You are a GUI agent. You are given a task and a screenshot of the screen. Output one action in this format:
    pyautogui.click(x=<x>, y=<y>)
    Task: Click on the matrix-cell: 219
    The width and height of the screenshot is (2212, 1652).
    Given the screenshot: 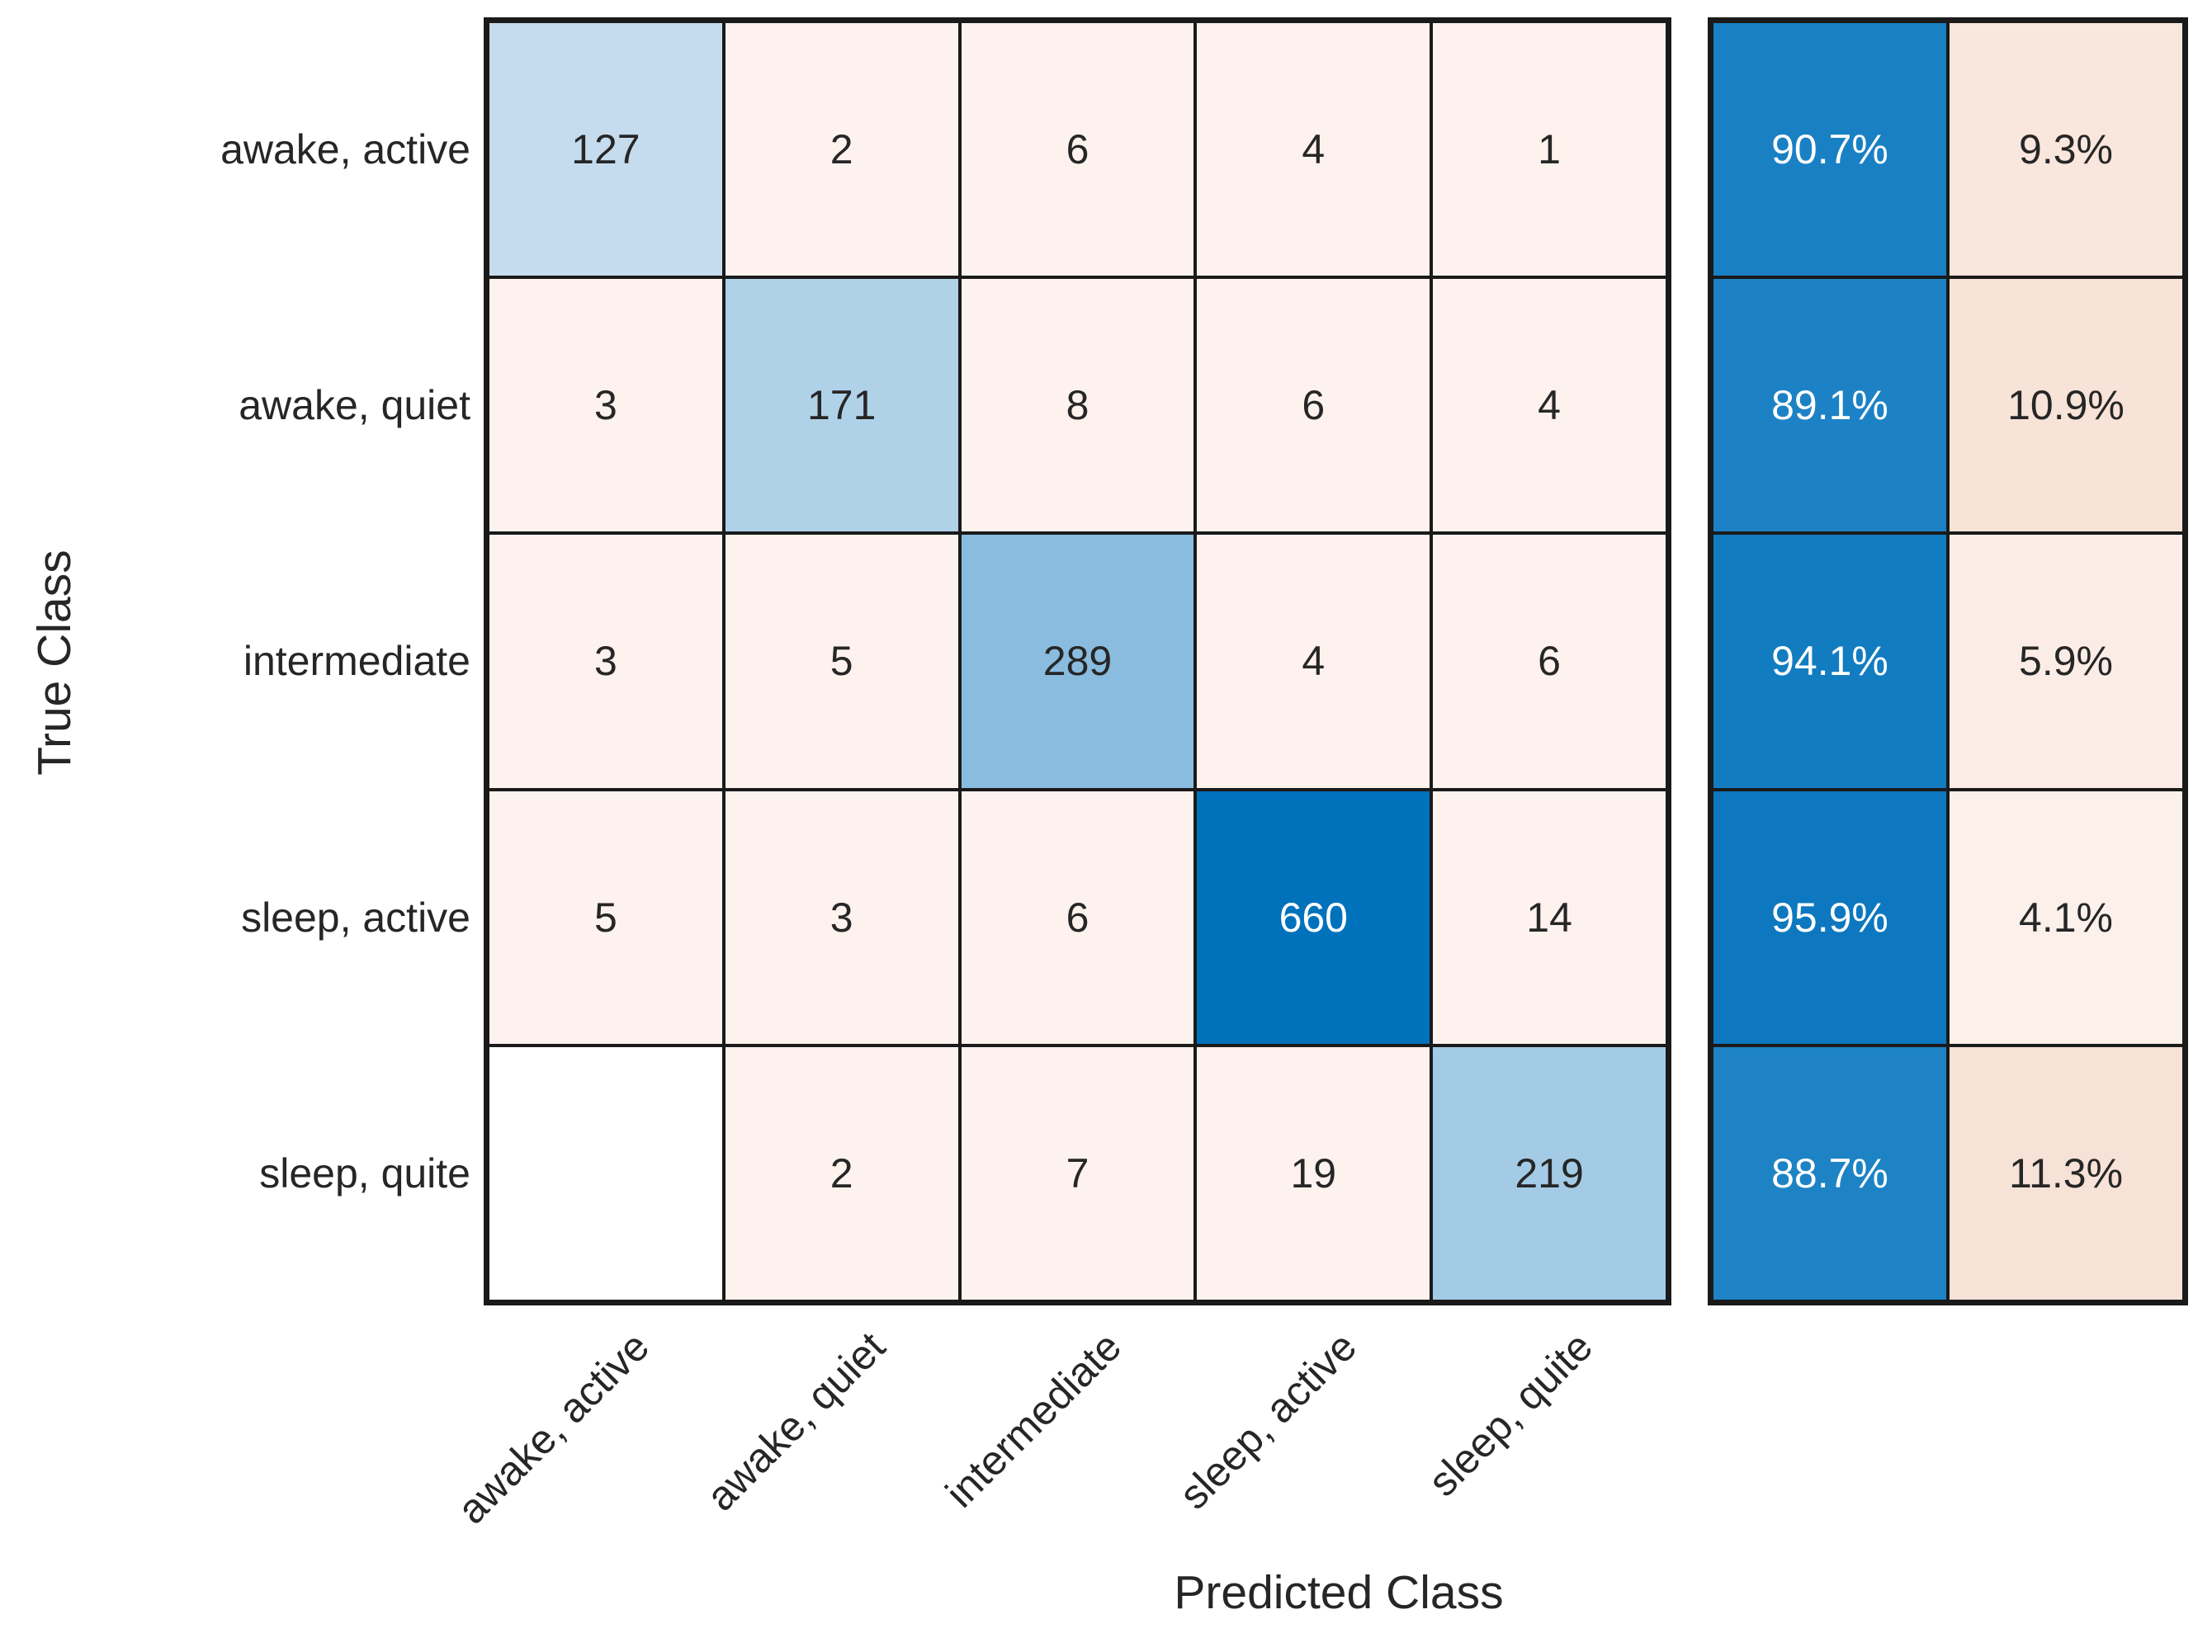 What is the action you would take?
    pyautogui.click(x=1549, y=1173)
    